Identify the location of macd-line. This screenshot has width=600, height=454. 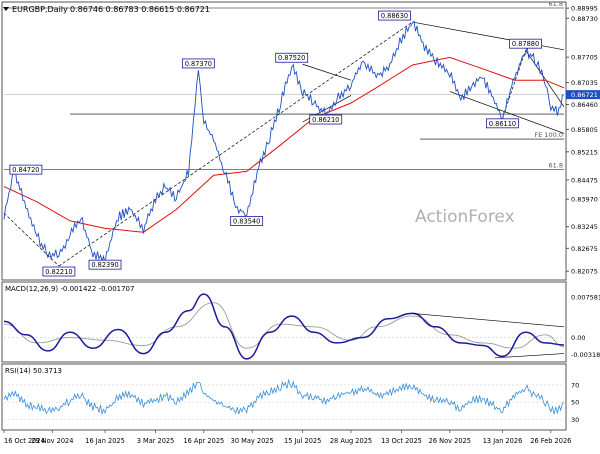
(284, 326).